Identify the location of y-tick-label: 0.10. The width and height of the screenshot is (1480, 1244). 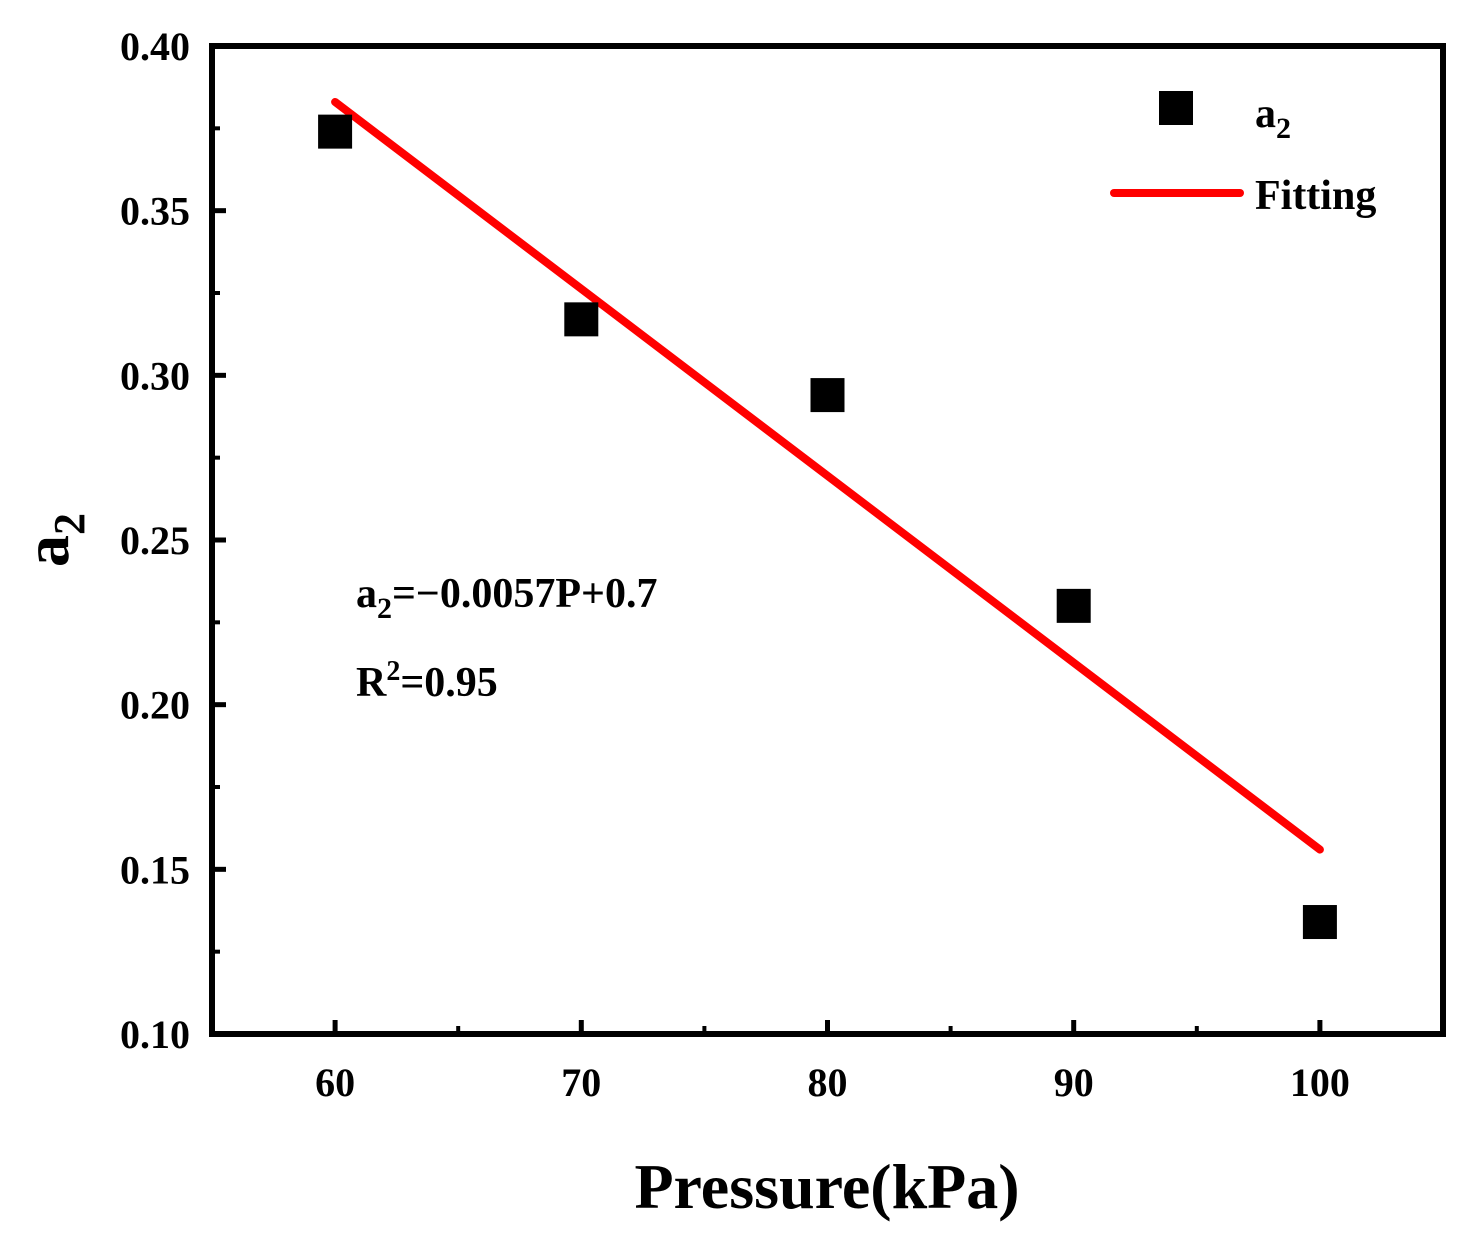
(155, 1034).